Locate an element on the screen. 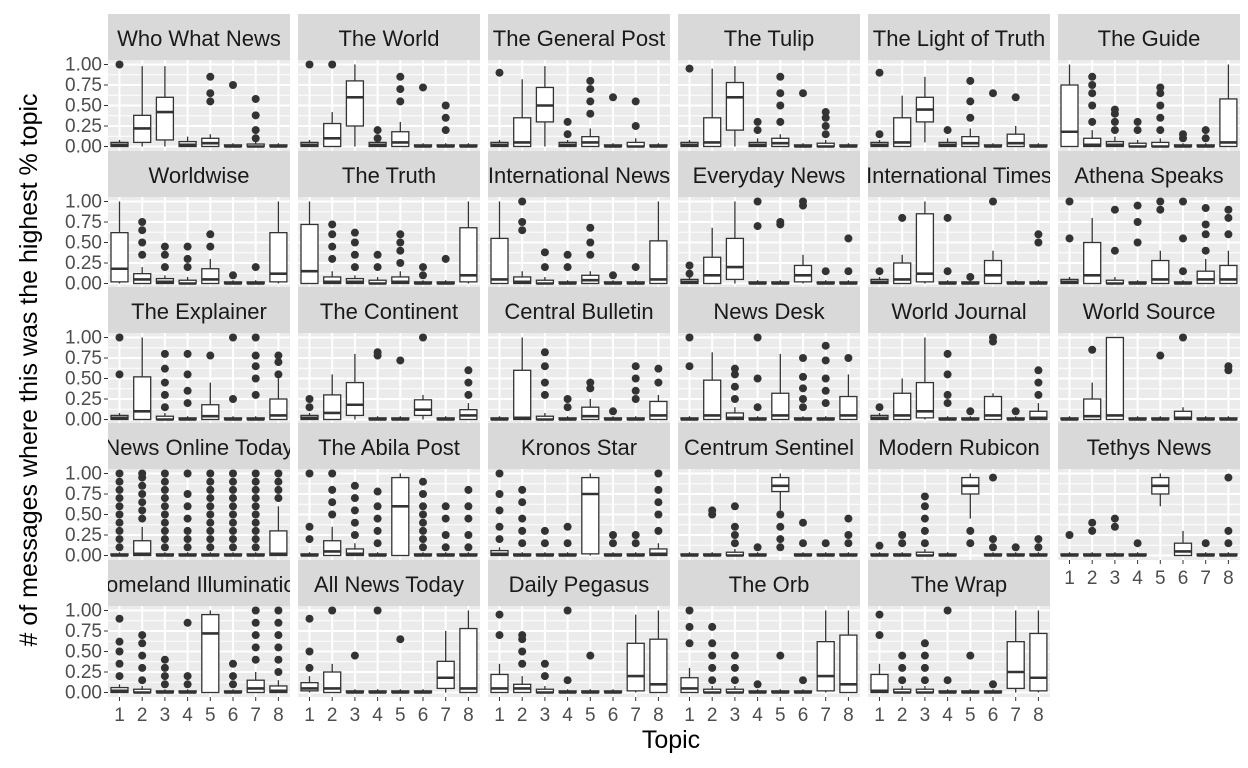 This screenshot has width=1248, height=768. y-tick-label: 0.00 is located at coordinates (83, 693).